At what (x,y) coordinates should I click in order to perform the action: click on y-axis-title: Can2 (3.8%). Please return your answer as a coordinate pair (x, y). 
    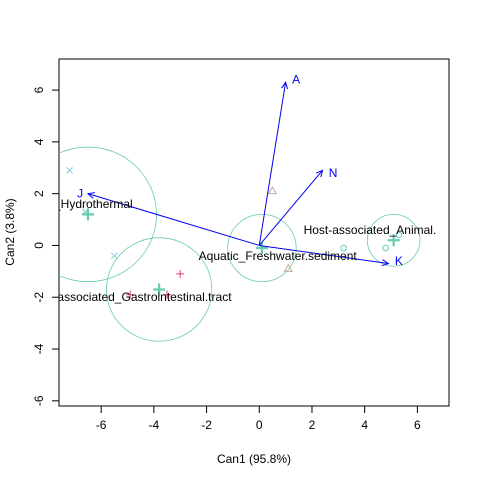
    Looking at the image, I should click on (10, 231).